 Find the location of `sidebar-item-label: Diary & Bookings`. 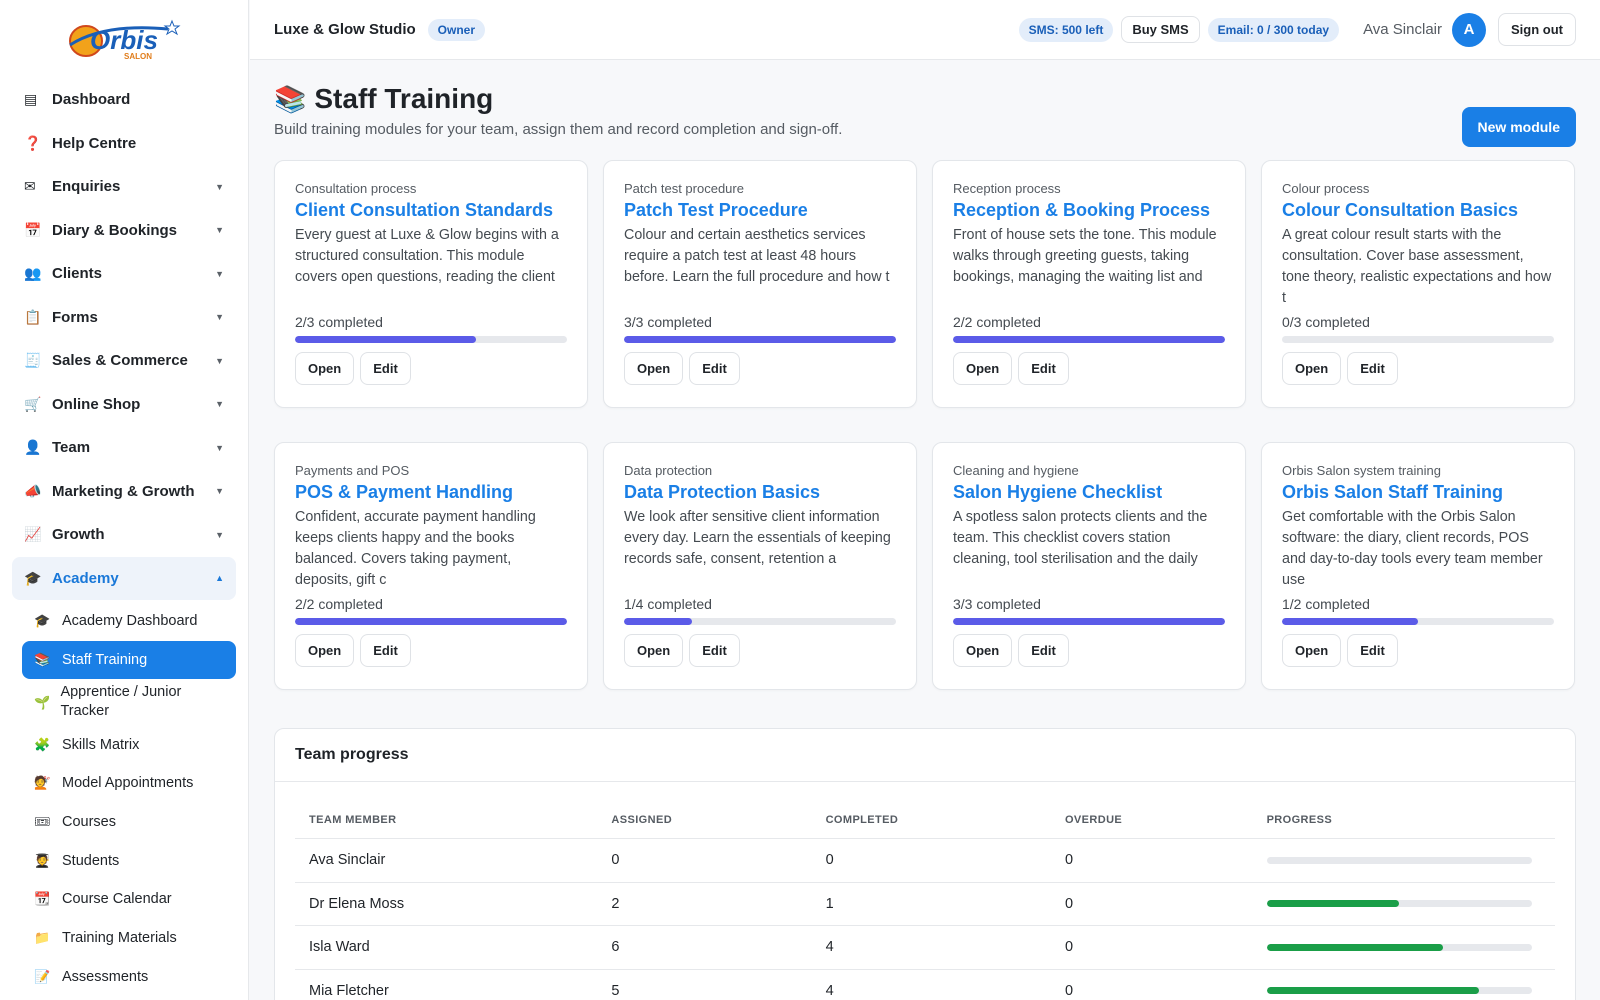

sidebar-item-label: Diary & Bookings is located at coordinates (115, 230).